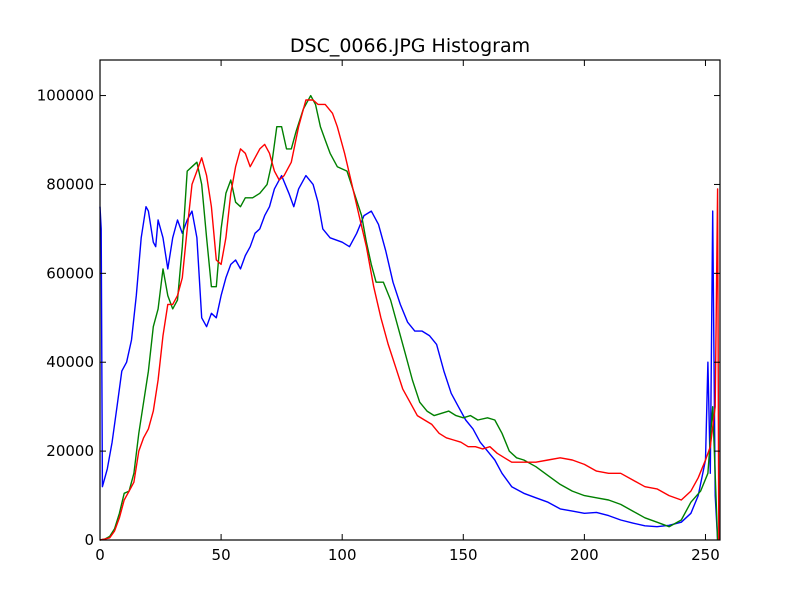 The height and width of the screenshot is (600, 800). What do you see at coordinates (70, 273) in the screenshot?
I see `y-tick-label: 60000` at bounding box center [70, 273].